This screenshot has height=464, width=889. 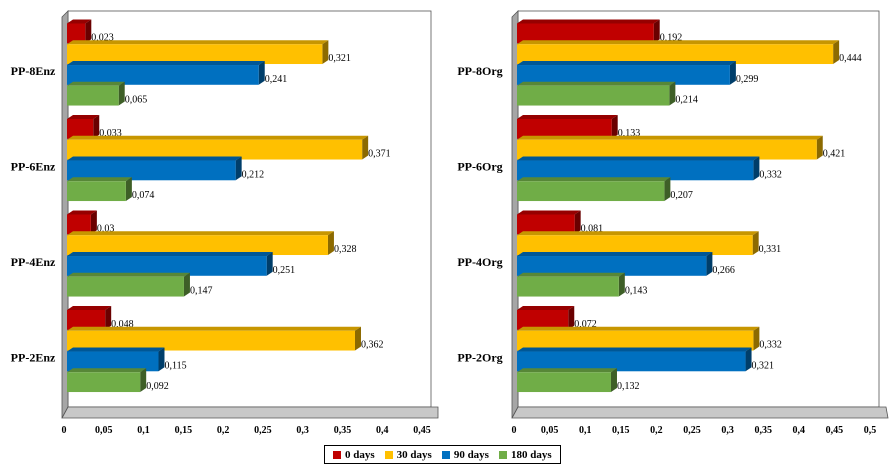 I want to click on bar-pp-8org-0-days-top, so click(x=588, y=21).